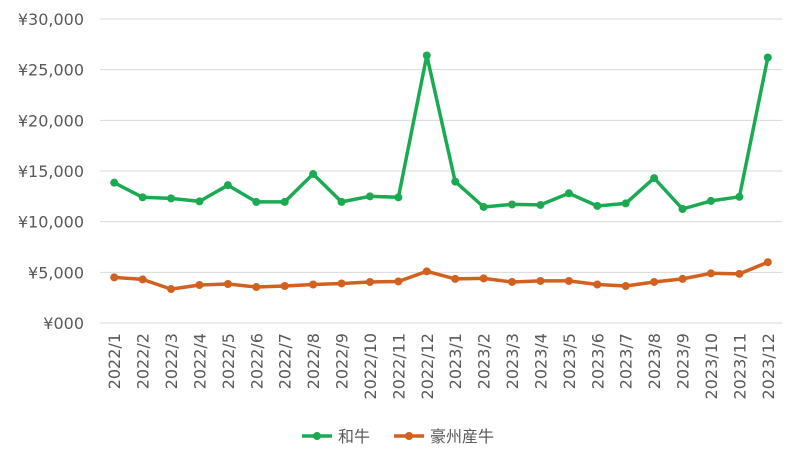 Image resolution: width=800 pixels, height=461 pixels. What do you see at coordinates (171, 361) in the screenshot?
I see `x-tick-label: 2022/3` at bounding box center [171, 361].